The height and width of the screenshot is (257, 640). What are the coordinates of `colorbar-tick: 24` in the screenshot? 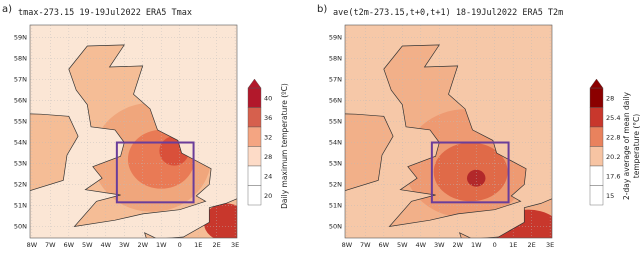 It's located at (268, 176).